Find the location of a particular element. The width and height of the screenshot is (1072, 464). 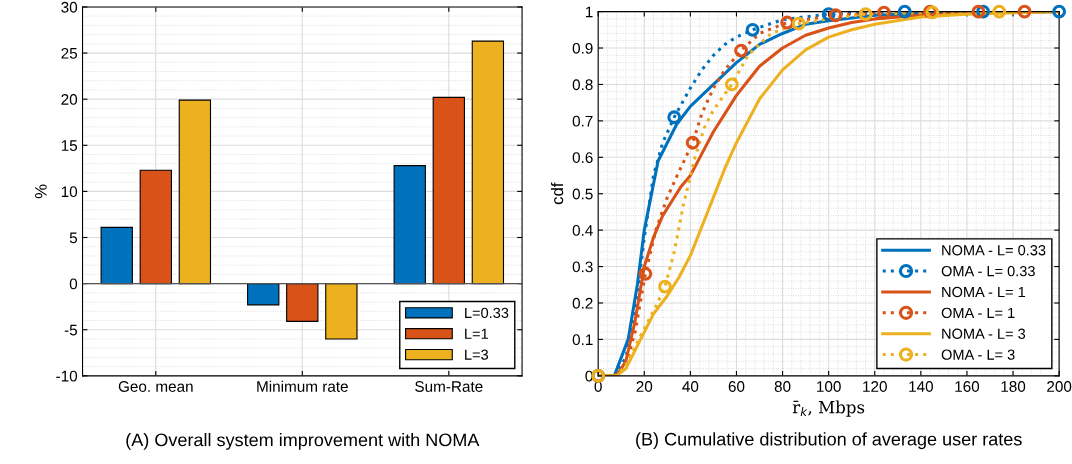

x-tick-label: 80 is located at coordinates (782, 386).